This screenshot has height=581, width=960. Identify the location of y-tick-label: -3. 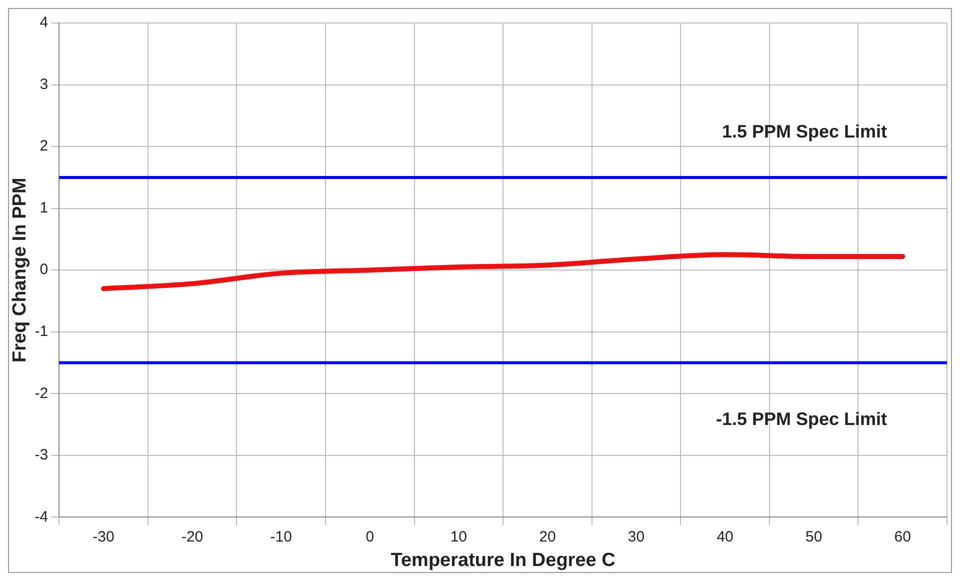
(41, 455).